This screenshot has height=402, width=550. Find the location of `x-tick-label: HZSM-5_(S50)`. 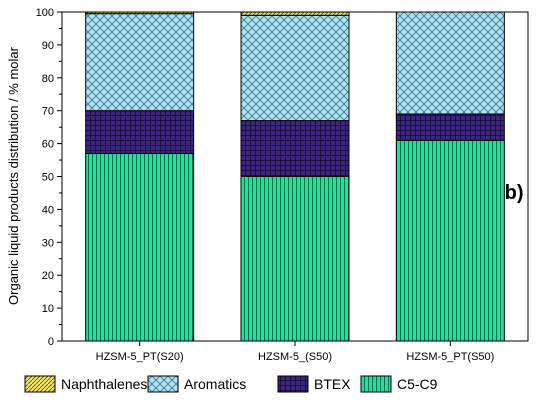

x-tick-label: HZSM-5_(S50) is located at coordinates (295, 357).